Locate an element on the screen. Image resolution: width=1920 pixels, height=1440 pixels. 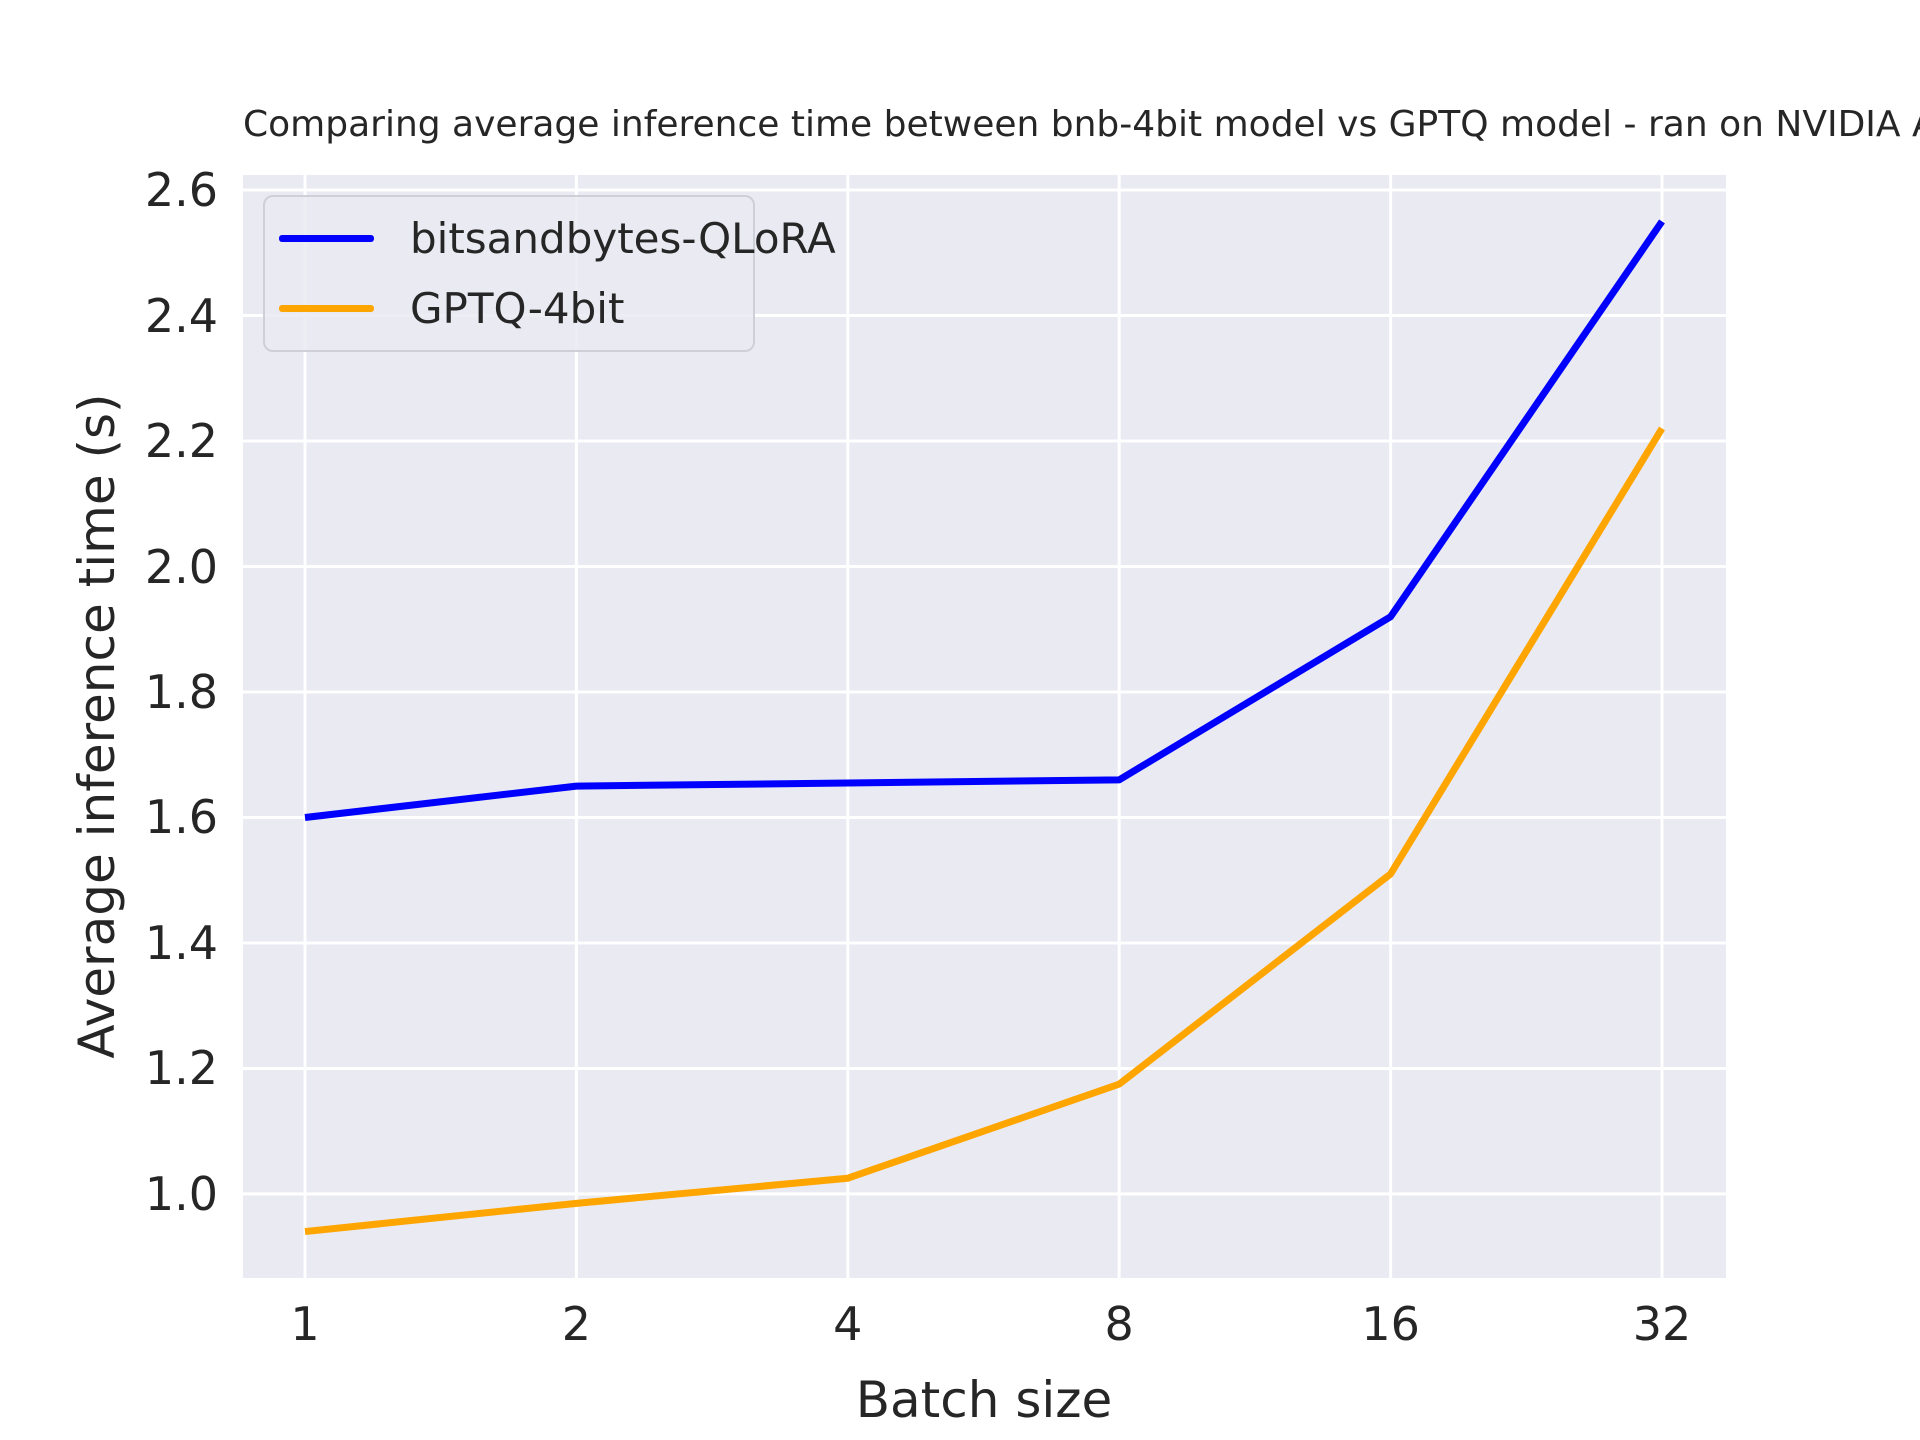
y-tick-label: 1.2 is located at coordinates (181, 1068).